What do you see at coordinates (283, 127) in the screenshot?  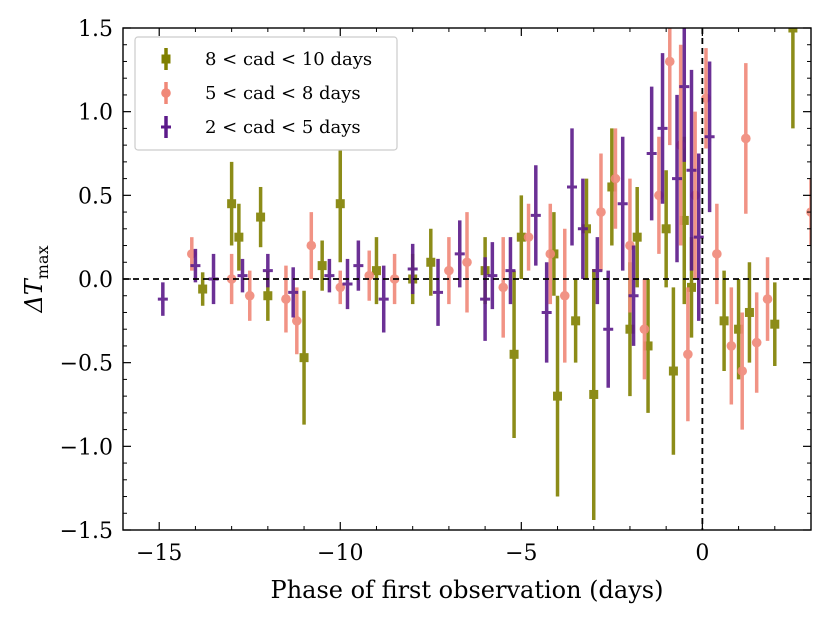 I see `legend-label: 2 < cad < 5 days` at bounding box center [283, 127].